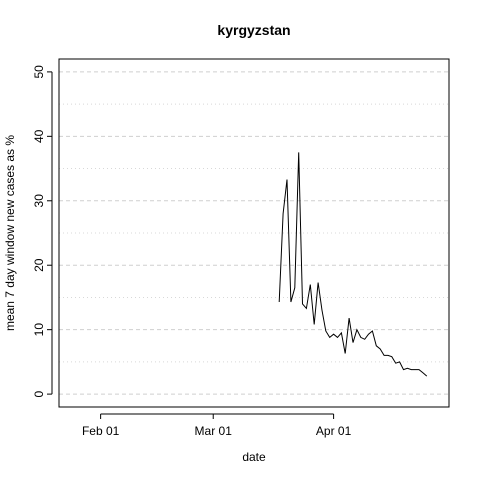 The height and width of the screenshot is (480, 480). Describe the element at coordinates (253, 30) in the screenshot. I see `chart-title: kyrgyzstan` at that location.